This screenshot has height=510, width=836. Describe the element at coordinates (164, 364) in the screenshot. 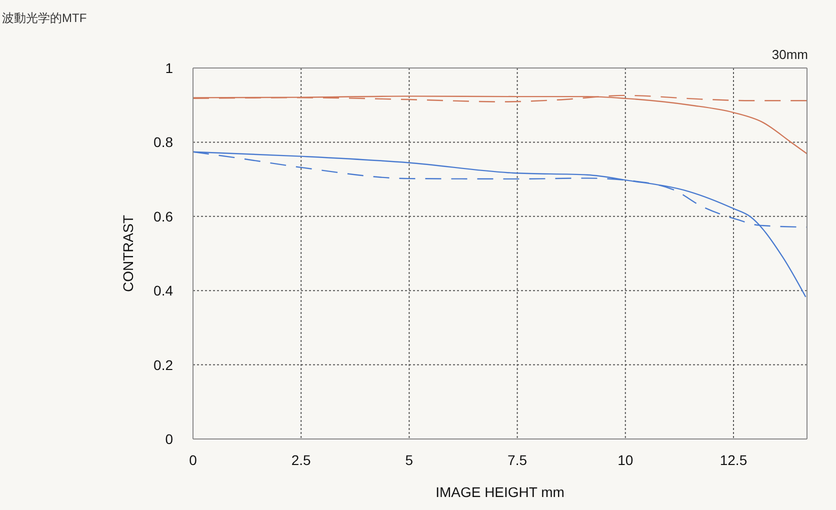

I see `y-tick-label: 0.2` at that location.